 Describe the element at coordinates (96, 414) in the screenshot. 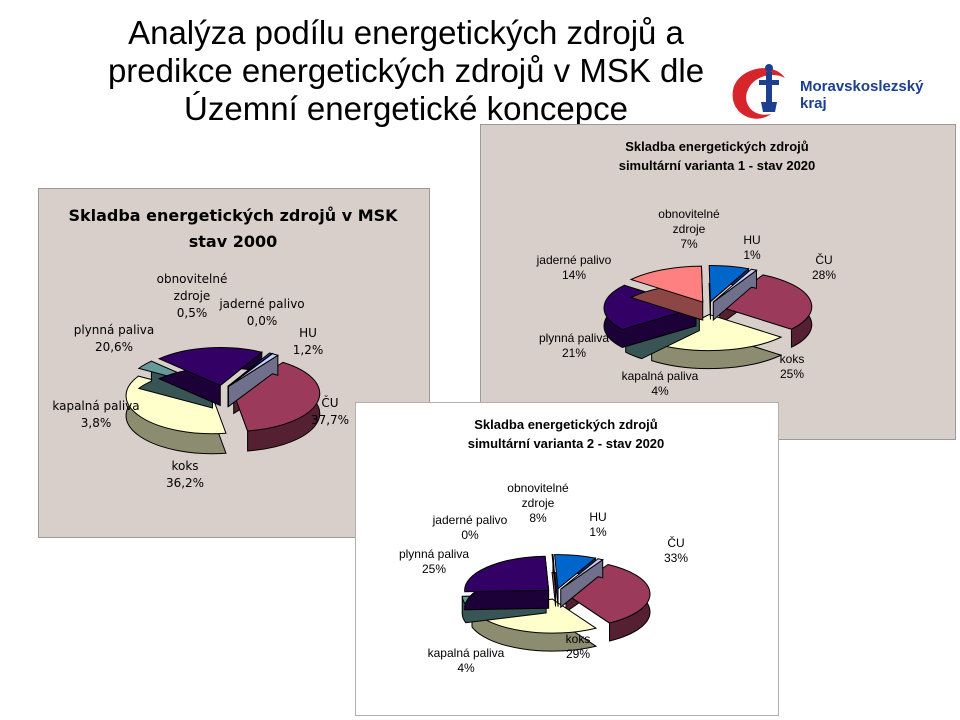

I see `chart1-label-kapalna: kapalná paliva 3,8%` at that location.